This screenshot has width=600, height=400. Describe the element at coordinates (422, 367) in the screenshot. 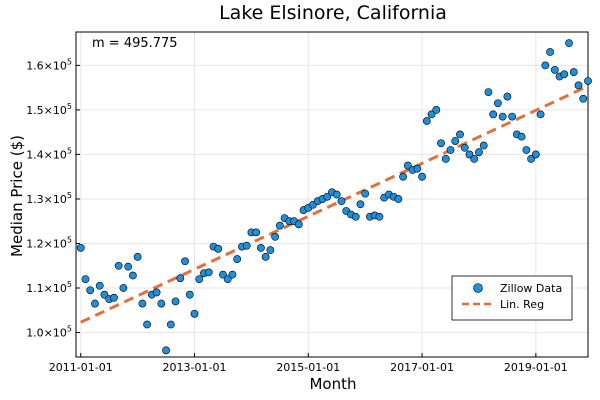

I see `x-tick-label: 2017-01-01` at that location.